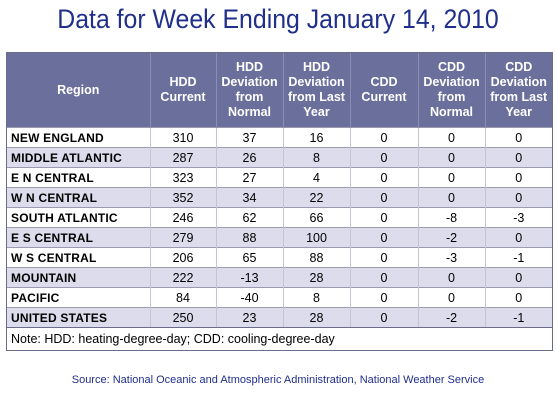 Image resolution: width=556 pixels, height=400 pixels. I want to click on value-cell: 206, so click(183, 257).